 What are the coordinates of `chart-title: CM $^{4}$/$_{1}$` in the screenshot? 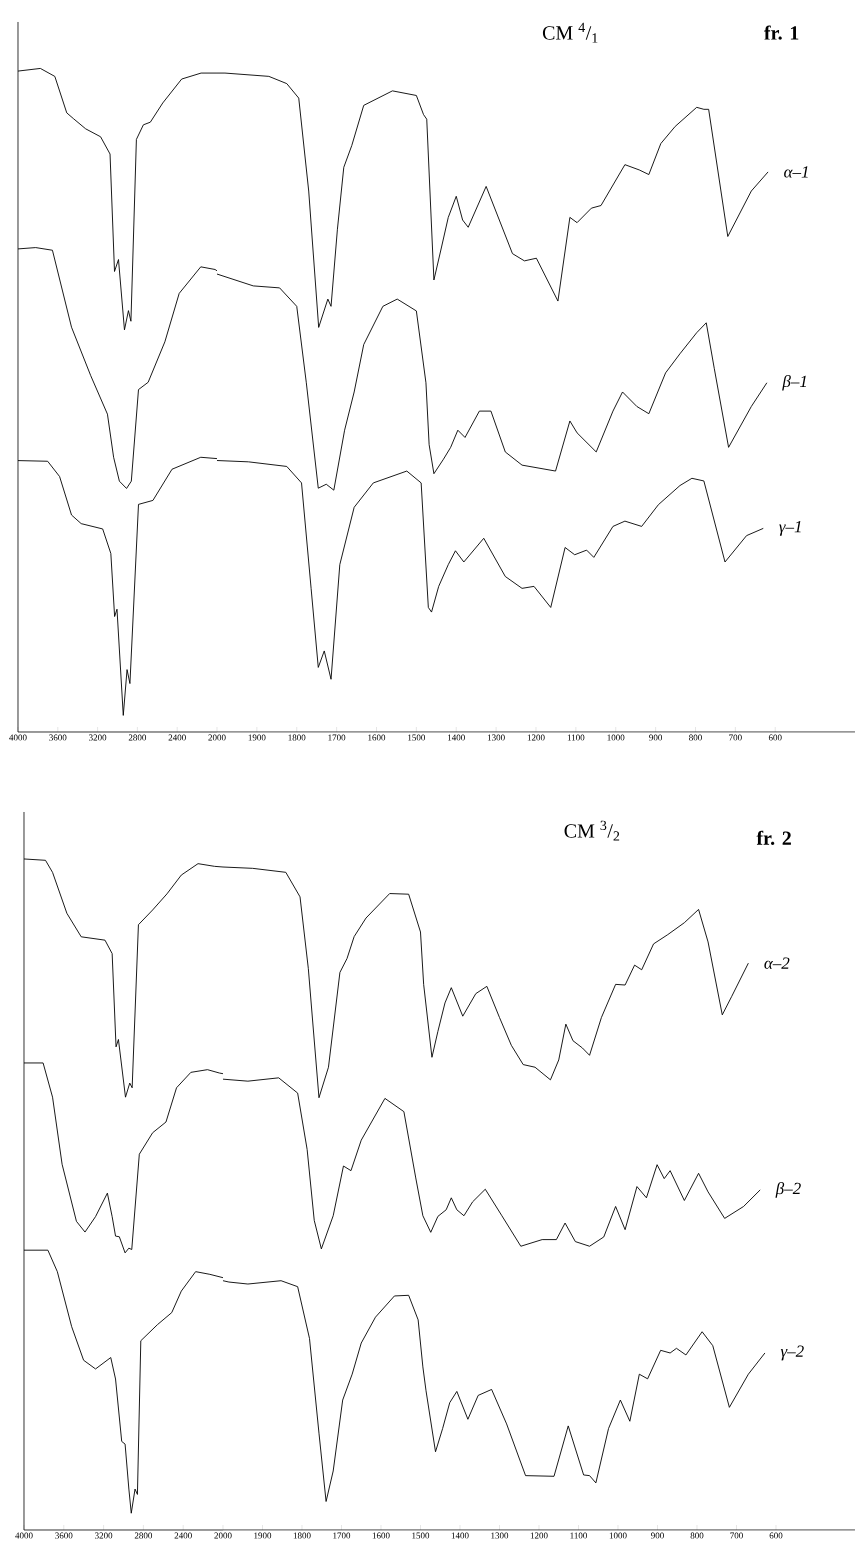 It's located at (570, 32).